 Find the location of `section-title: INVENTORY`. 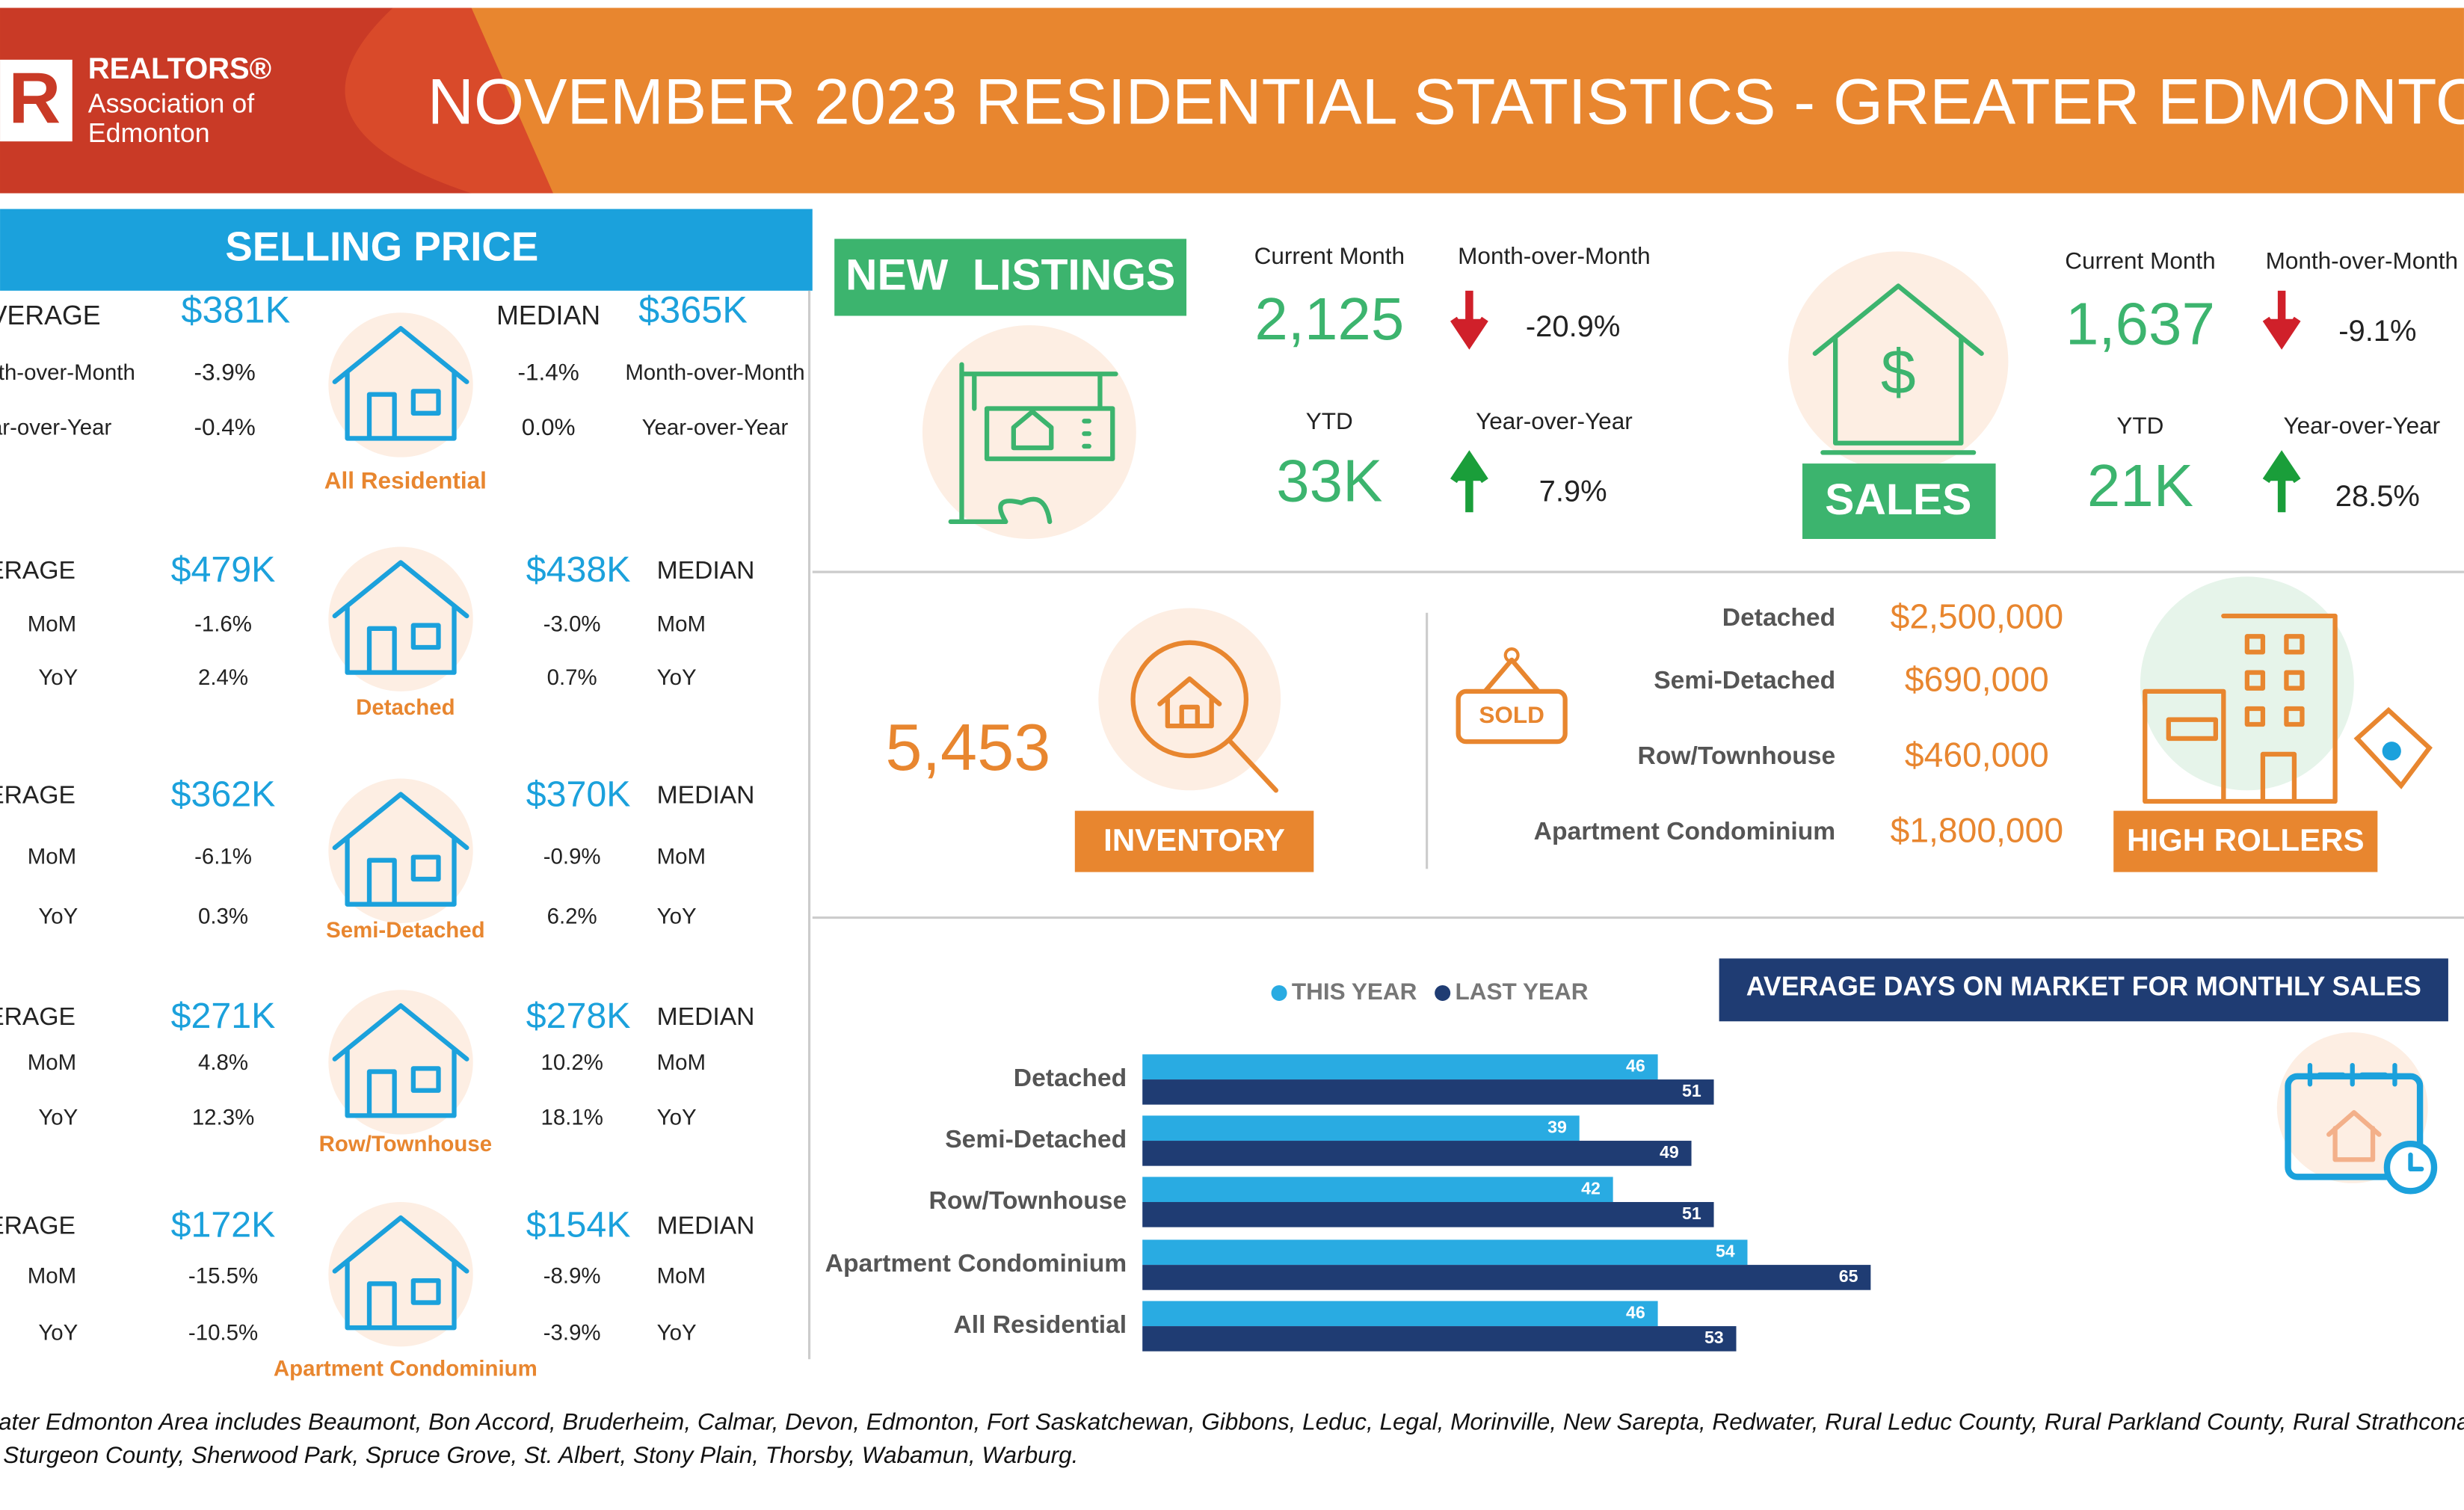

section-title: INVENTORY is located at coordinates (1194, 839).